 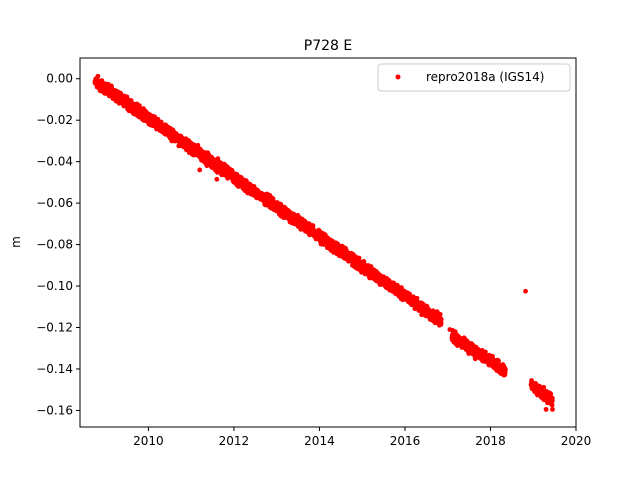 What do you see at coordinates (54, 286) in the screenshot?
I see `y-tick-label: −0.10` at bounding box center [54, 286].